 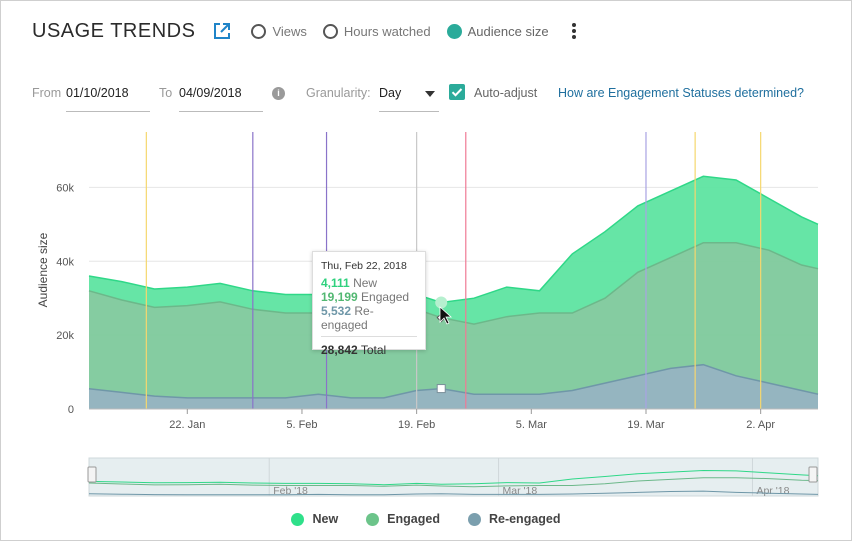 What do you see at coordinates (760, 425) in the screenshot?
I see `x-tick-label: 2. Apr` at bounding box center [760, 425].